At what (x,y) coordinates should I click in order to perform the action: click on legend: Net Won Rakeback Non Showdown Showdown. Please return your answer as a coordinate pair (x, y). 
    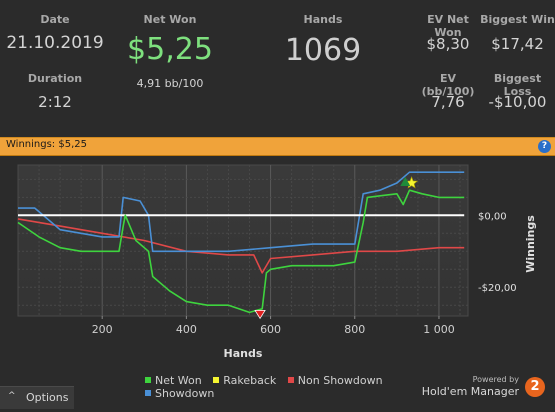
    Looking at the image, I should click on (275, 387).